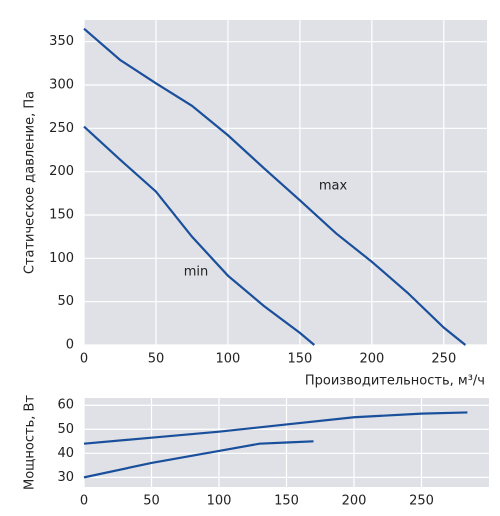 The height and width of the screenshot is (516, 500). I want to click on y-axis-label: Статическое давление, Па, so click(30, 182).